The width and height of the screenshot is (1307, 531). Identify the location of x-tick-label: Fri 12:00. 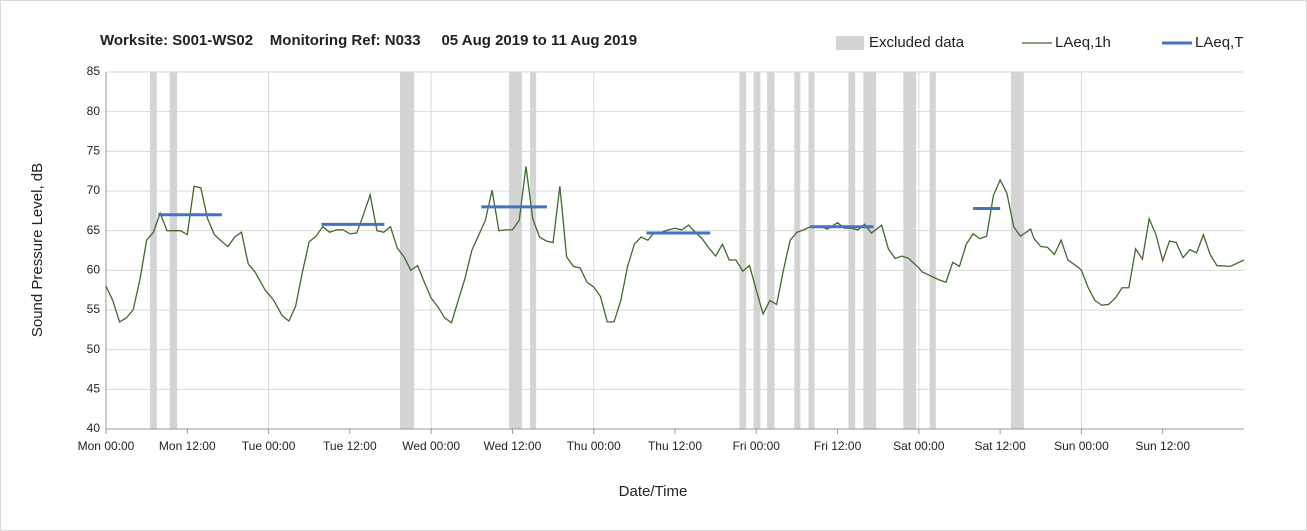
(838, 446).